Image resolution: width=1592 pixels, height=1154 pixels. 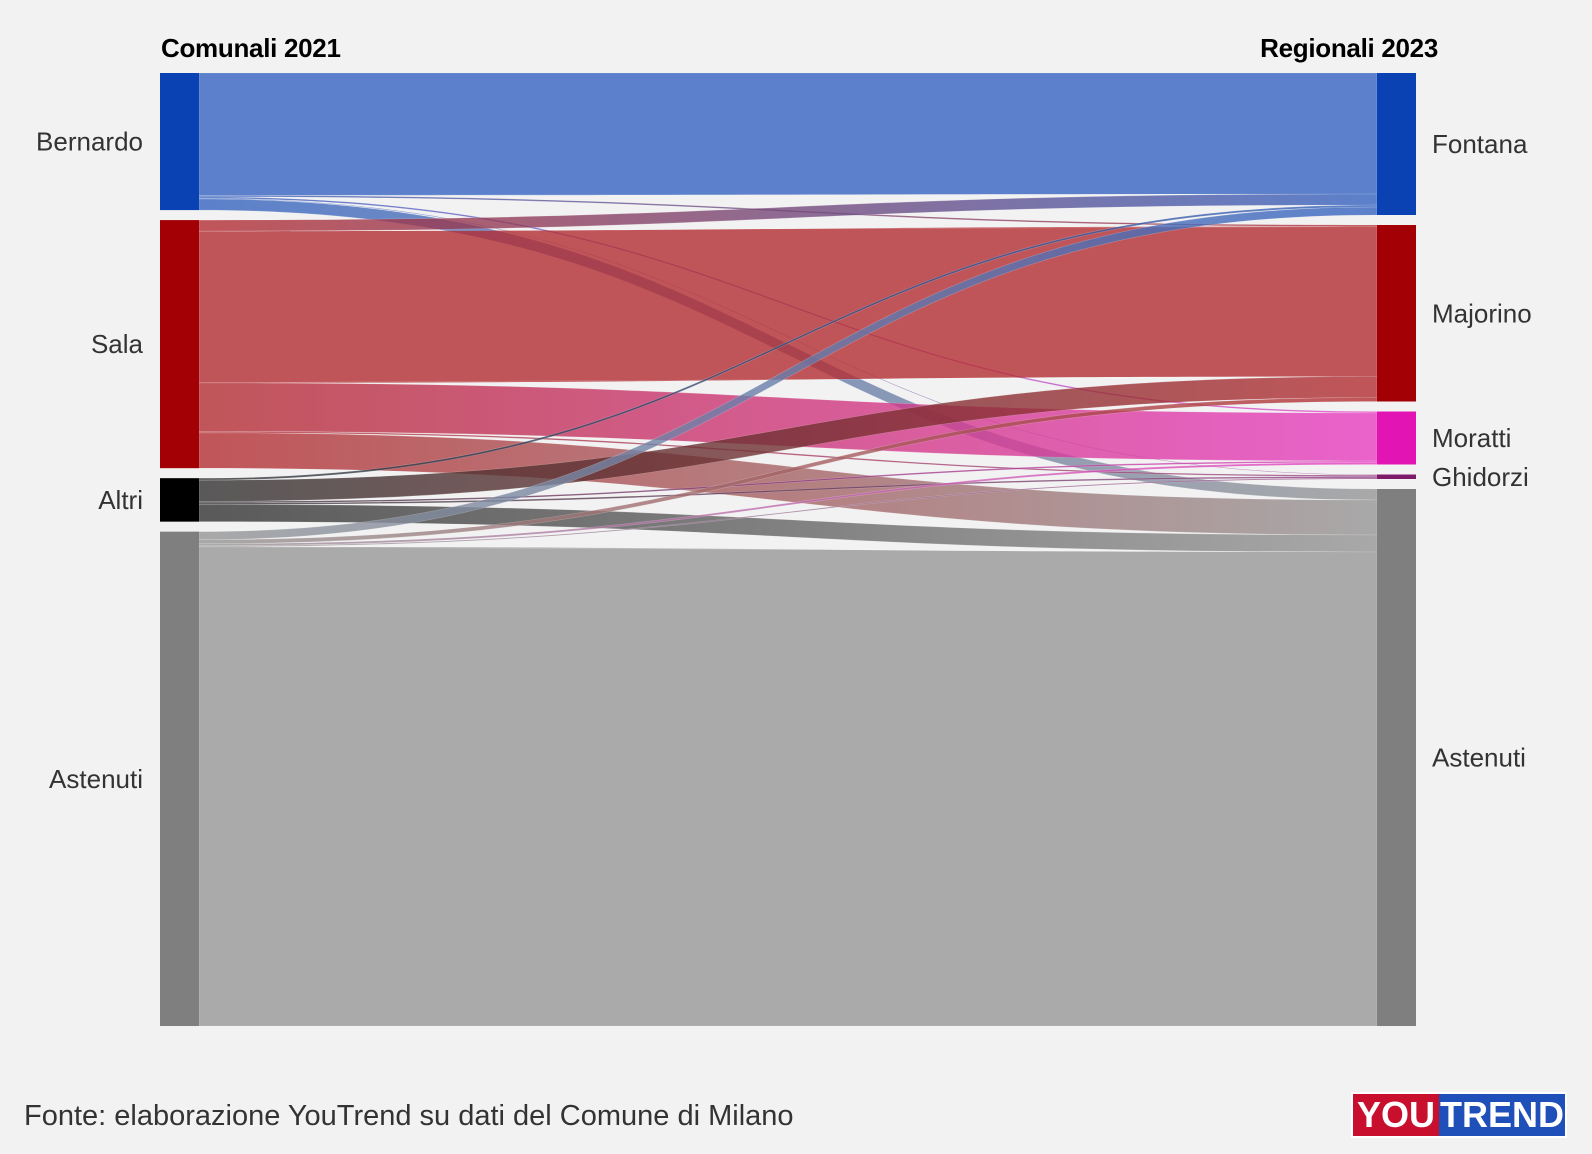 What do you see at coordinates (251, 48) in the screenshot?
I see `left-column-header: Comunali 2021` at bounding box center [251, 48].